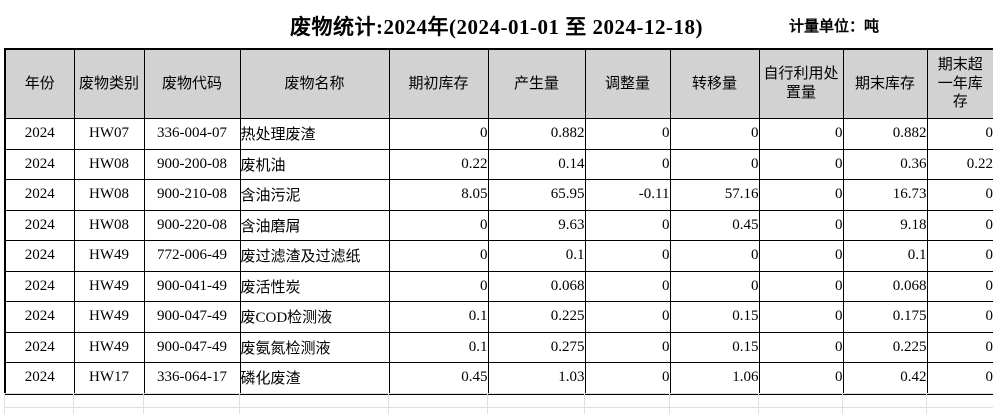  What do you see at coordinates (536, 195) in the screenshot?
I see `cell-generated-amount: 65.95` at bounding box center [536, 195].